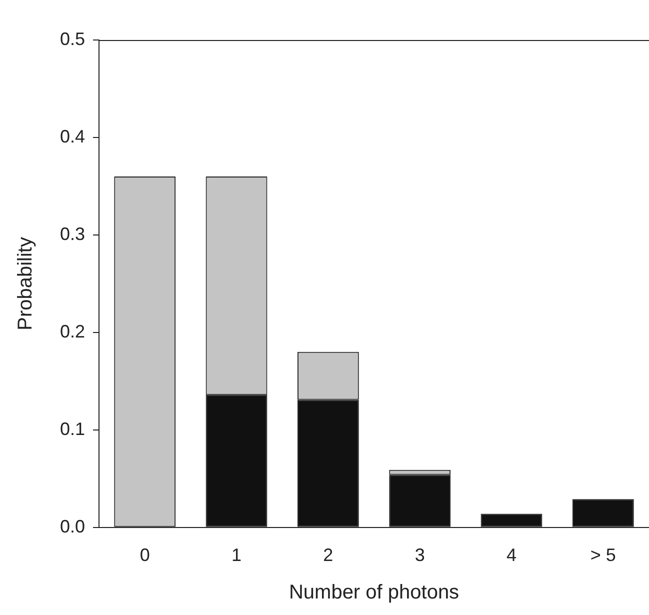  Describe the element at coordinates (73, 526) in the screenshot. I see `y-tick-label: 0.0` at that location.